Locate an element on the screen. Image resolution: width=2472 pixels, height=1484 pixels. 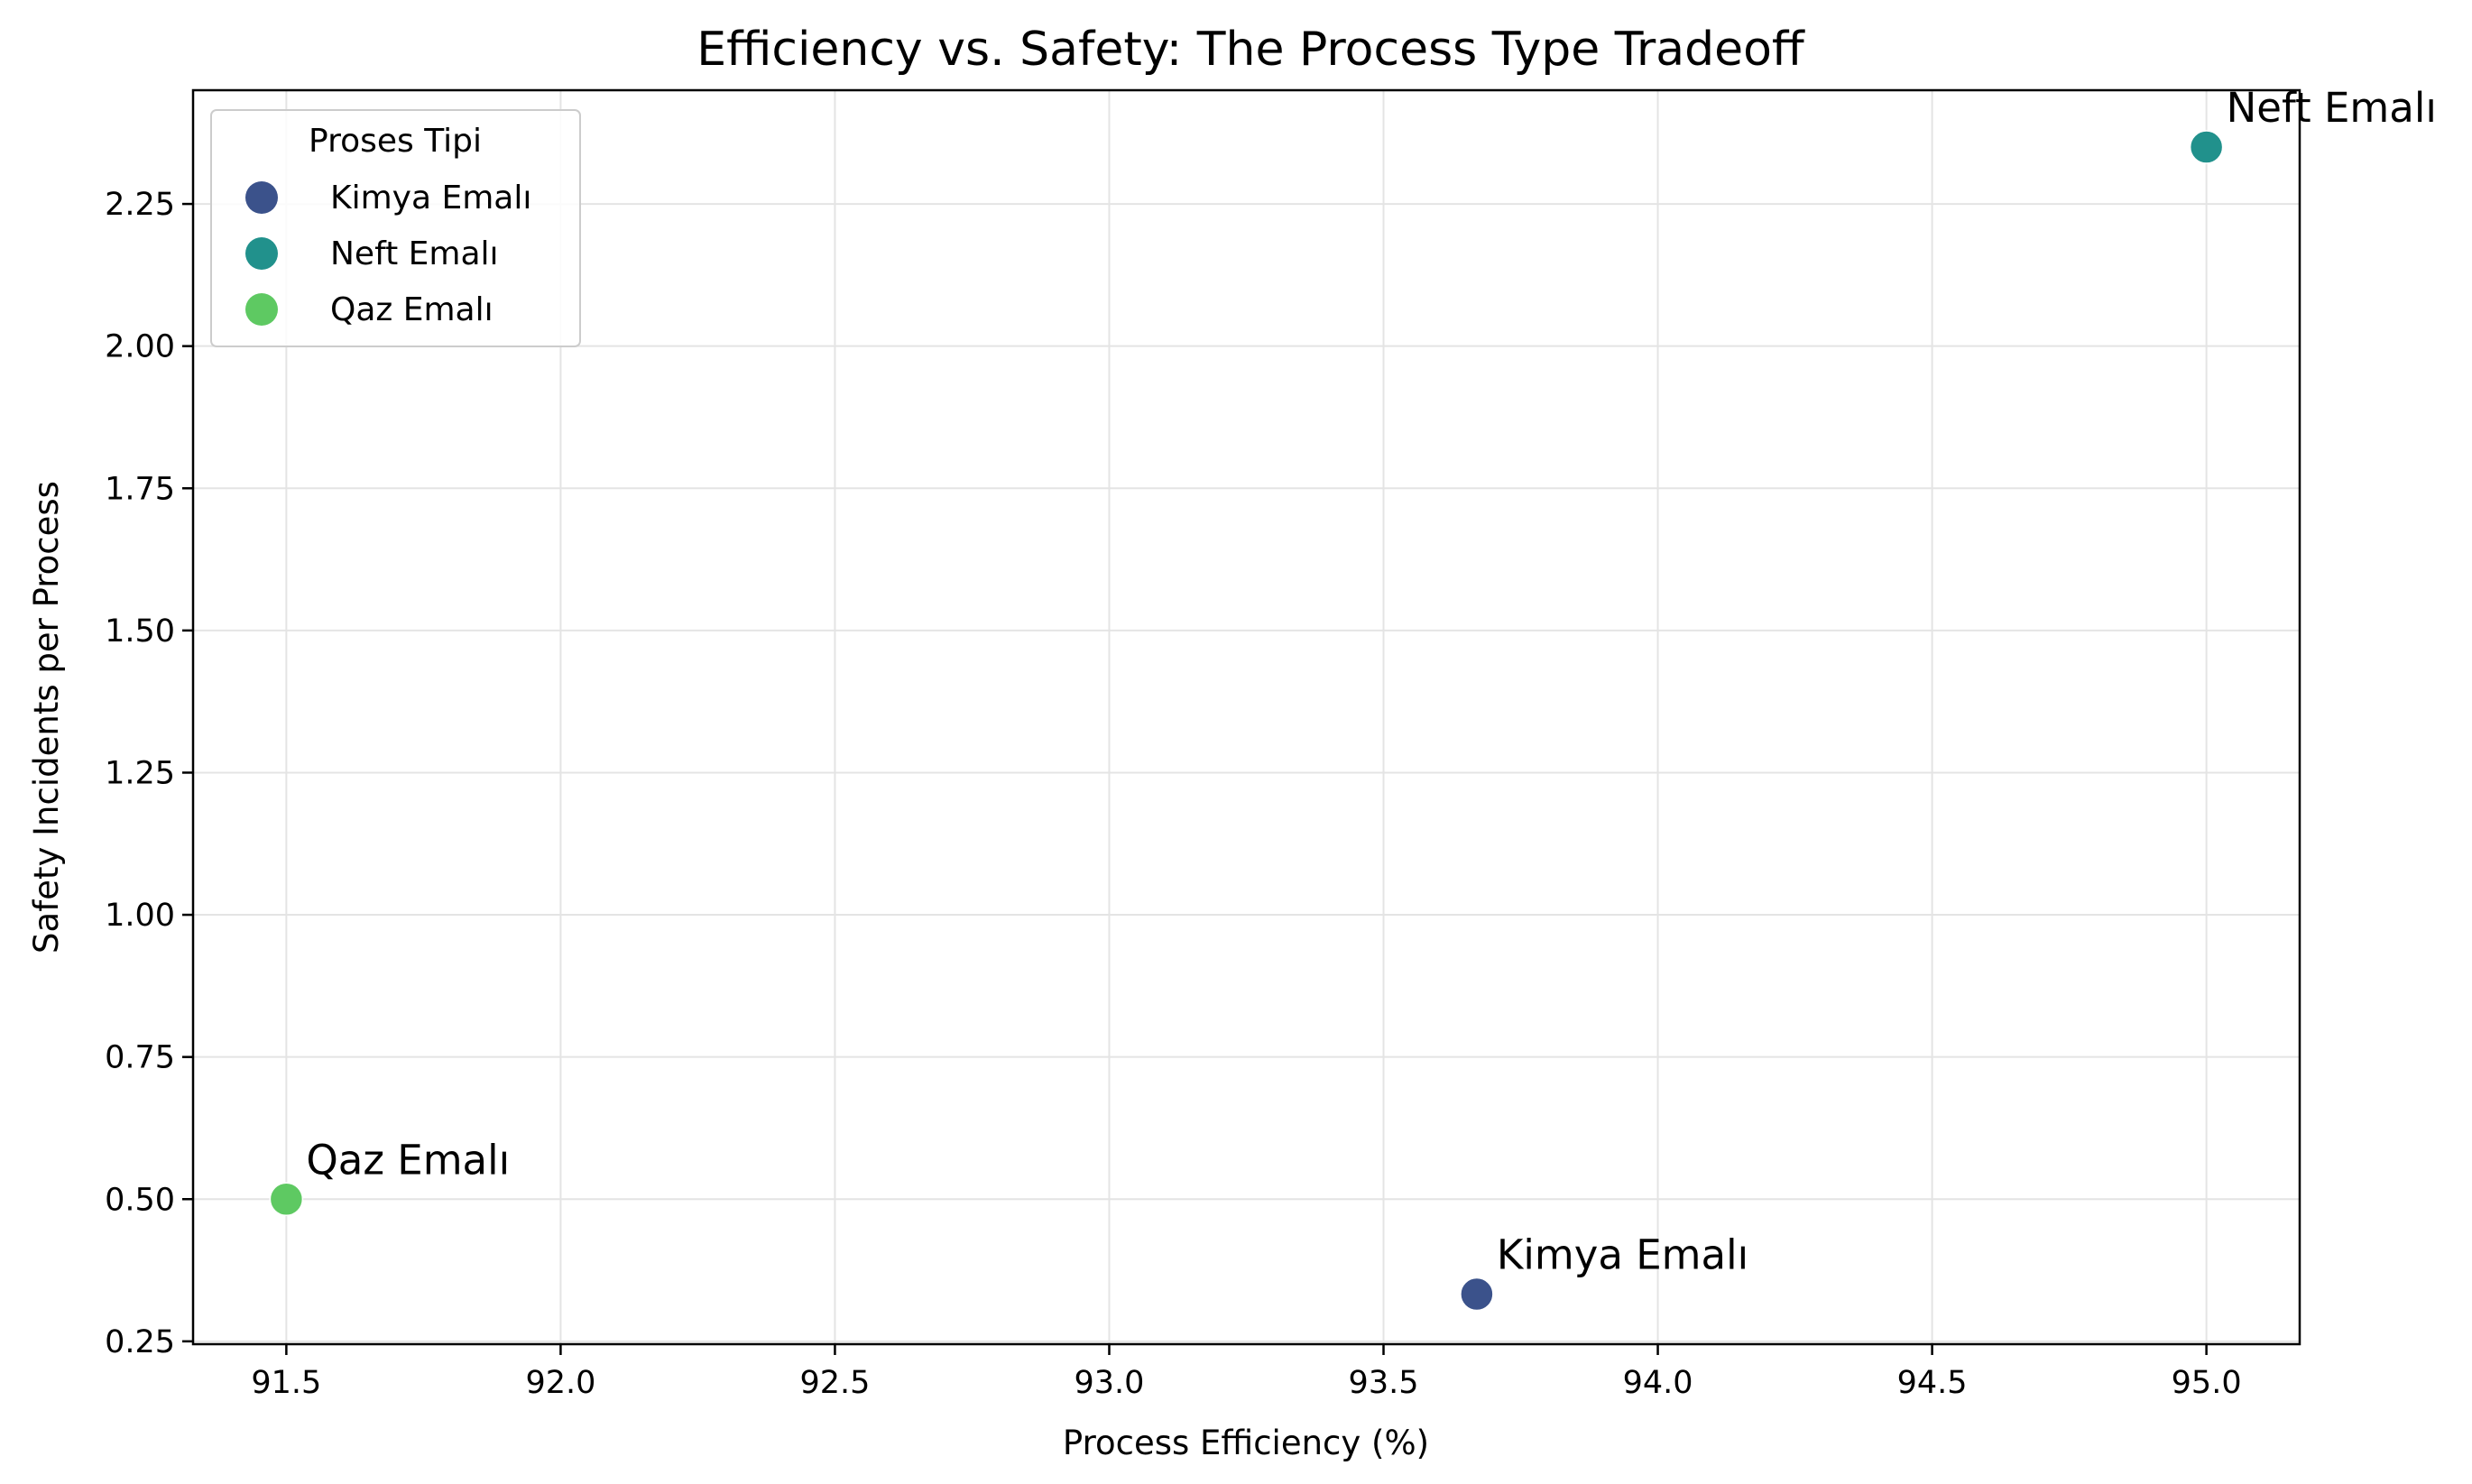
y-tick-label: 2.25 is located at coordinates (140, 205).